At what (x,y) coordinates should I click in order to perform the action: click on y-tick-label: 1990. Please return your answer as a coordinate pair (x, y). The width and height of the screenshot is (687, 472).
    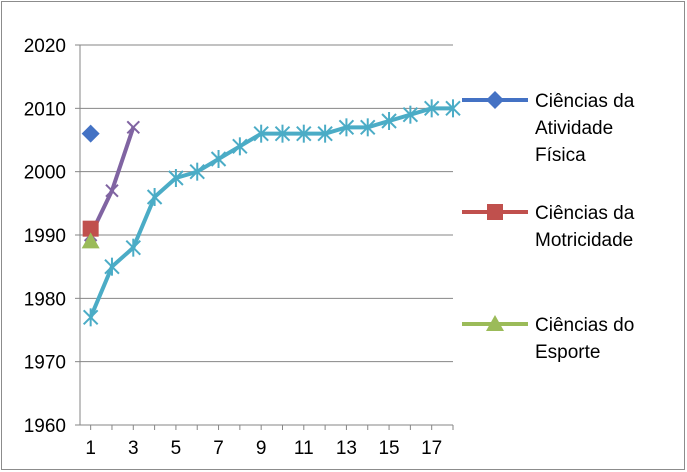
    Looking at the image, I should click on (45, 236).